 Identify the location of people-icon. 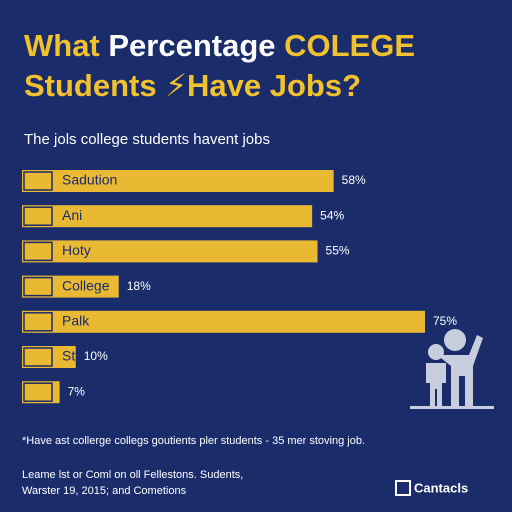
(452, 369).